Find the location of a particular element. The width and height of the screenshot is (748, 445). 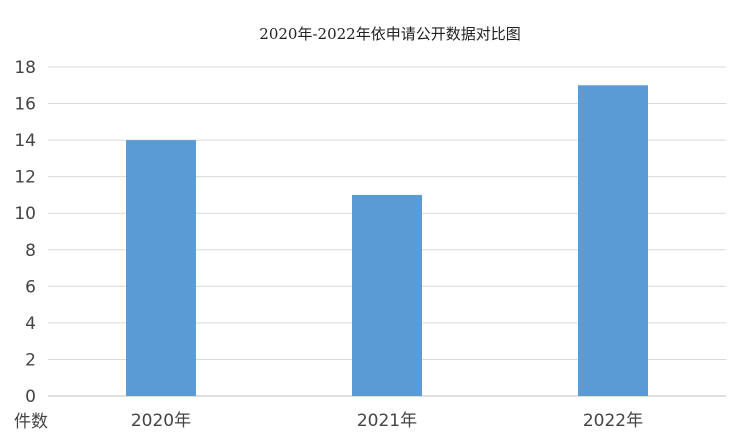

y-tick-label: 12 is located at coordinates (25, 178).